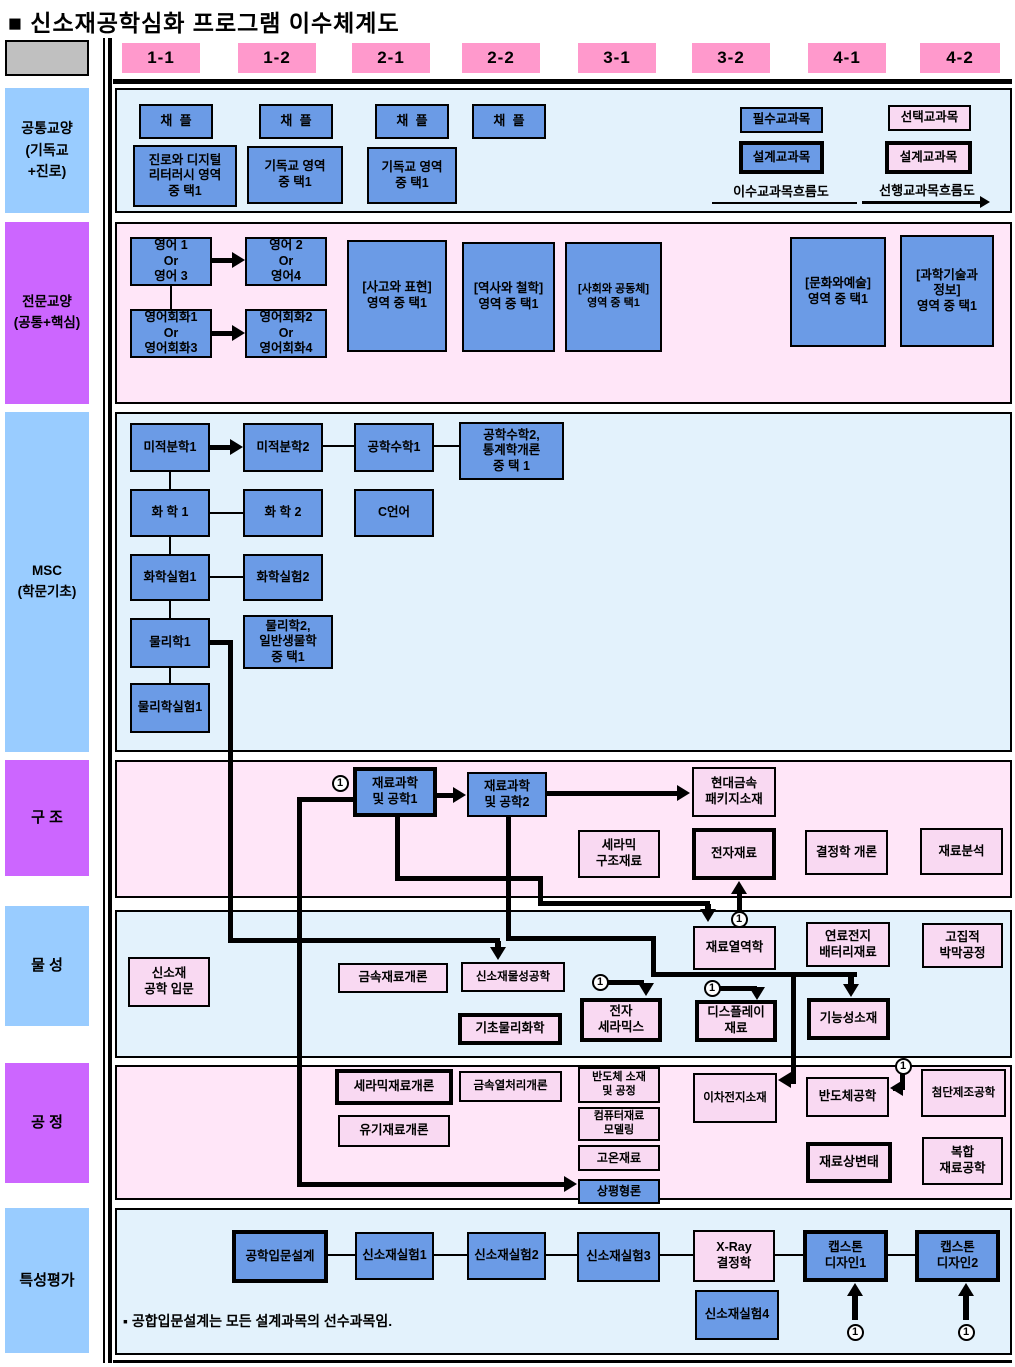  I want to click on column-header: 3-1, so click(617, 58).